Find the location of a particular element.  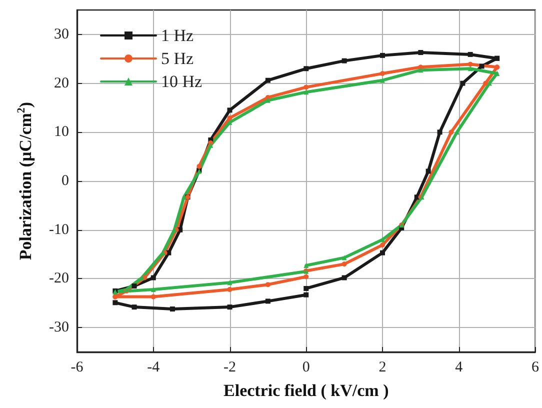

legend-label: 1 Hz is located at coordinates (177, 35).